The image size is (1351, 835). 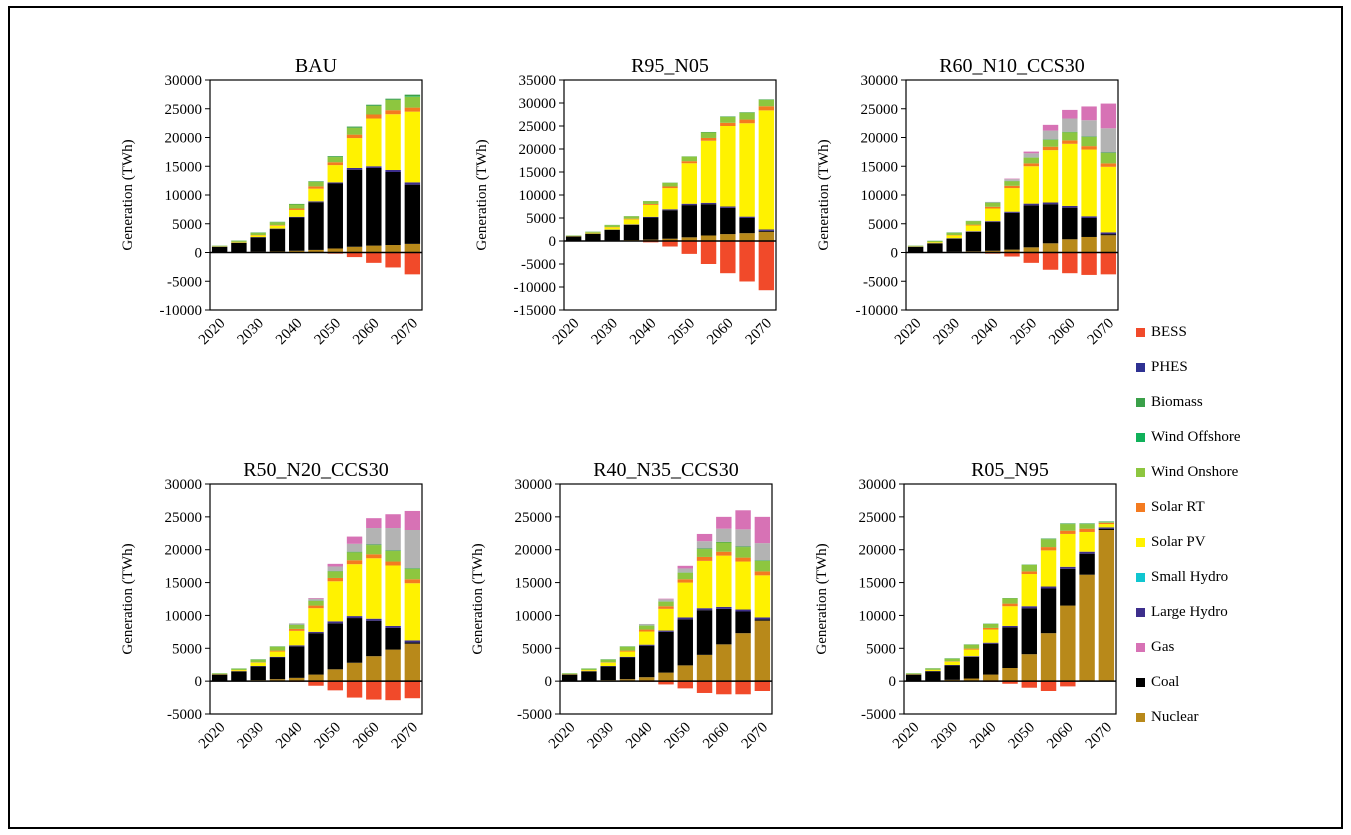 What do you see at coordinates (534, 518) in the screenshot?
I see `y-tick-label: 25000` at bounding box center [534, 518].